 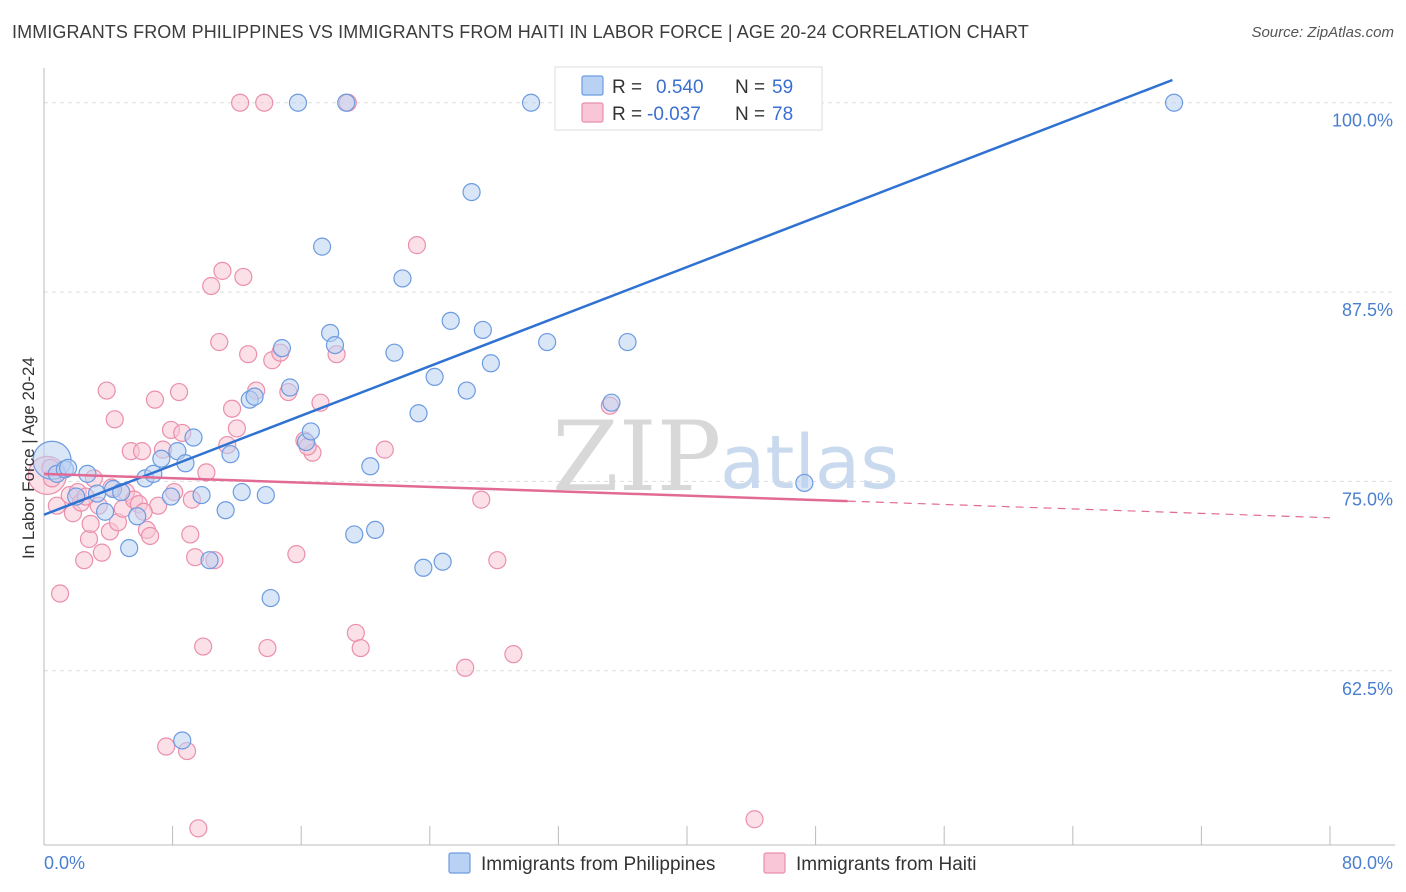 What do you see at coordinates (718, 863) in the screenshot?
I see `x-tick-labels: 0.0% 80.0%` at bounding box center [718, 863].